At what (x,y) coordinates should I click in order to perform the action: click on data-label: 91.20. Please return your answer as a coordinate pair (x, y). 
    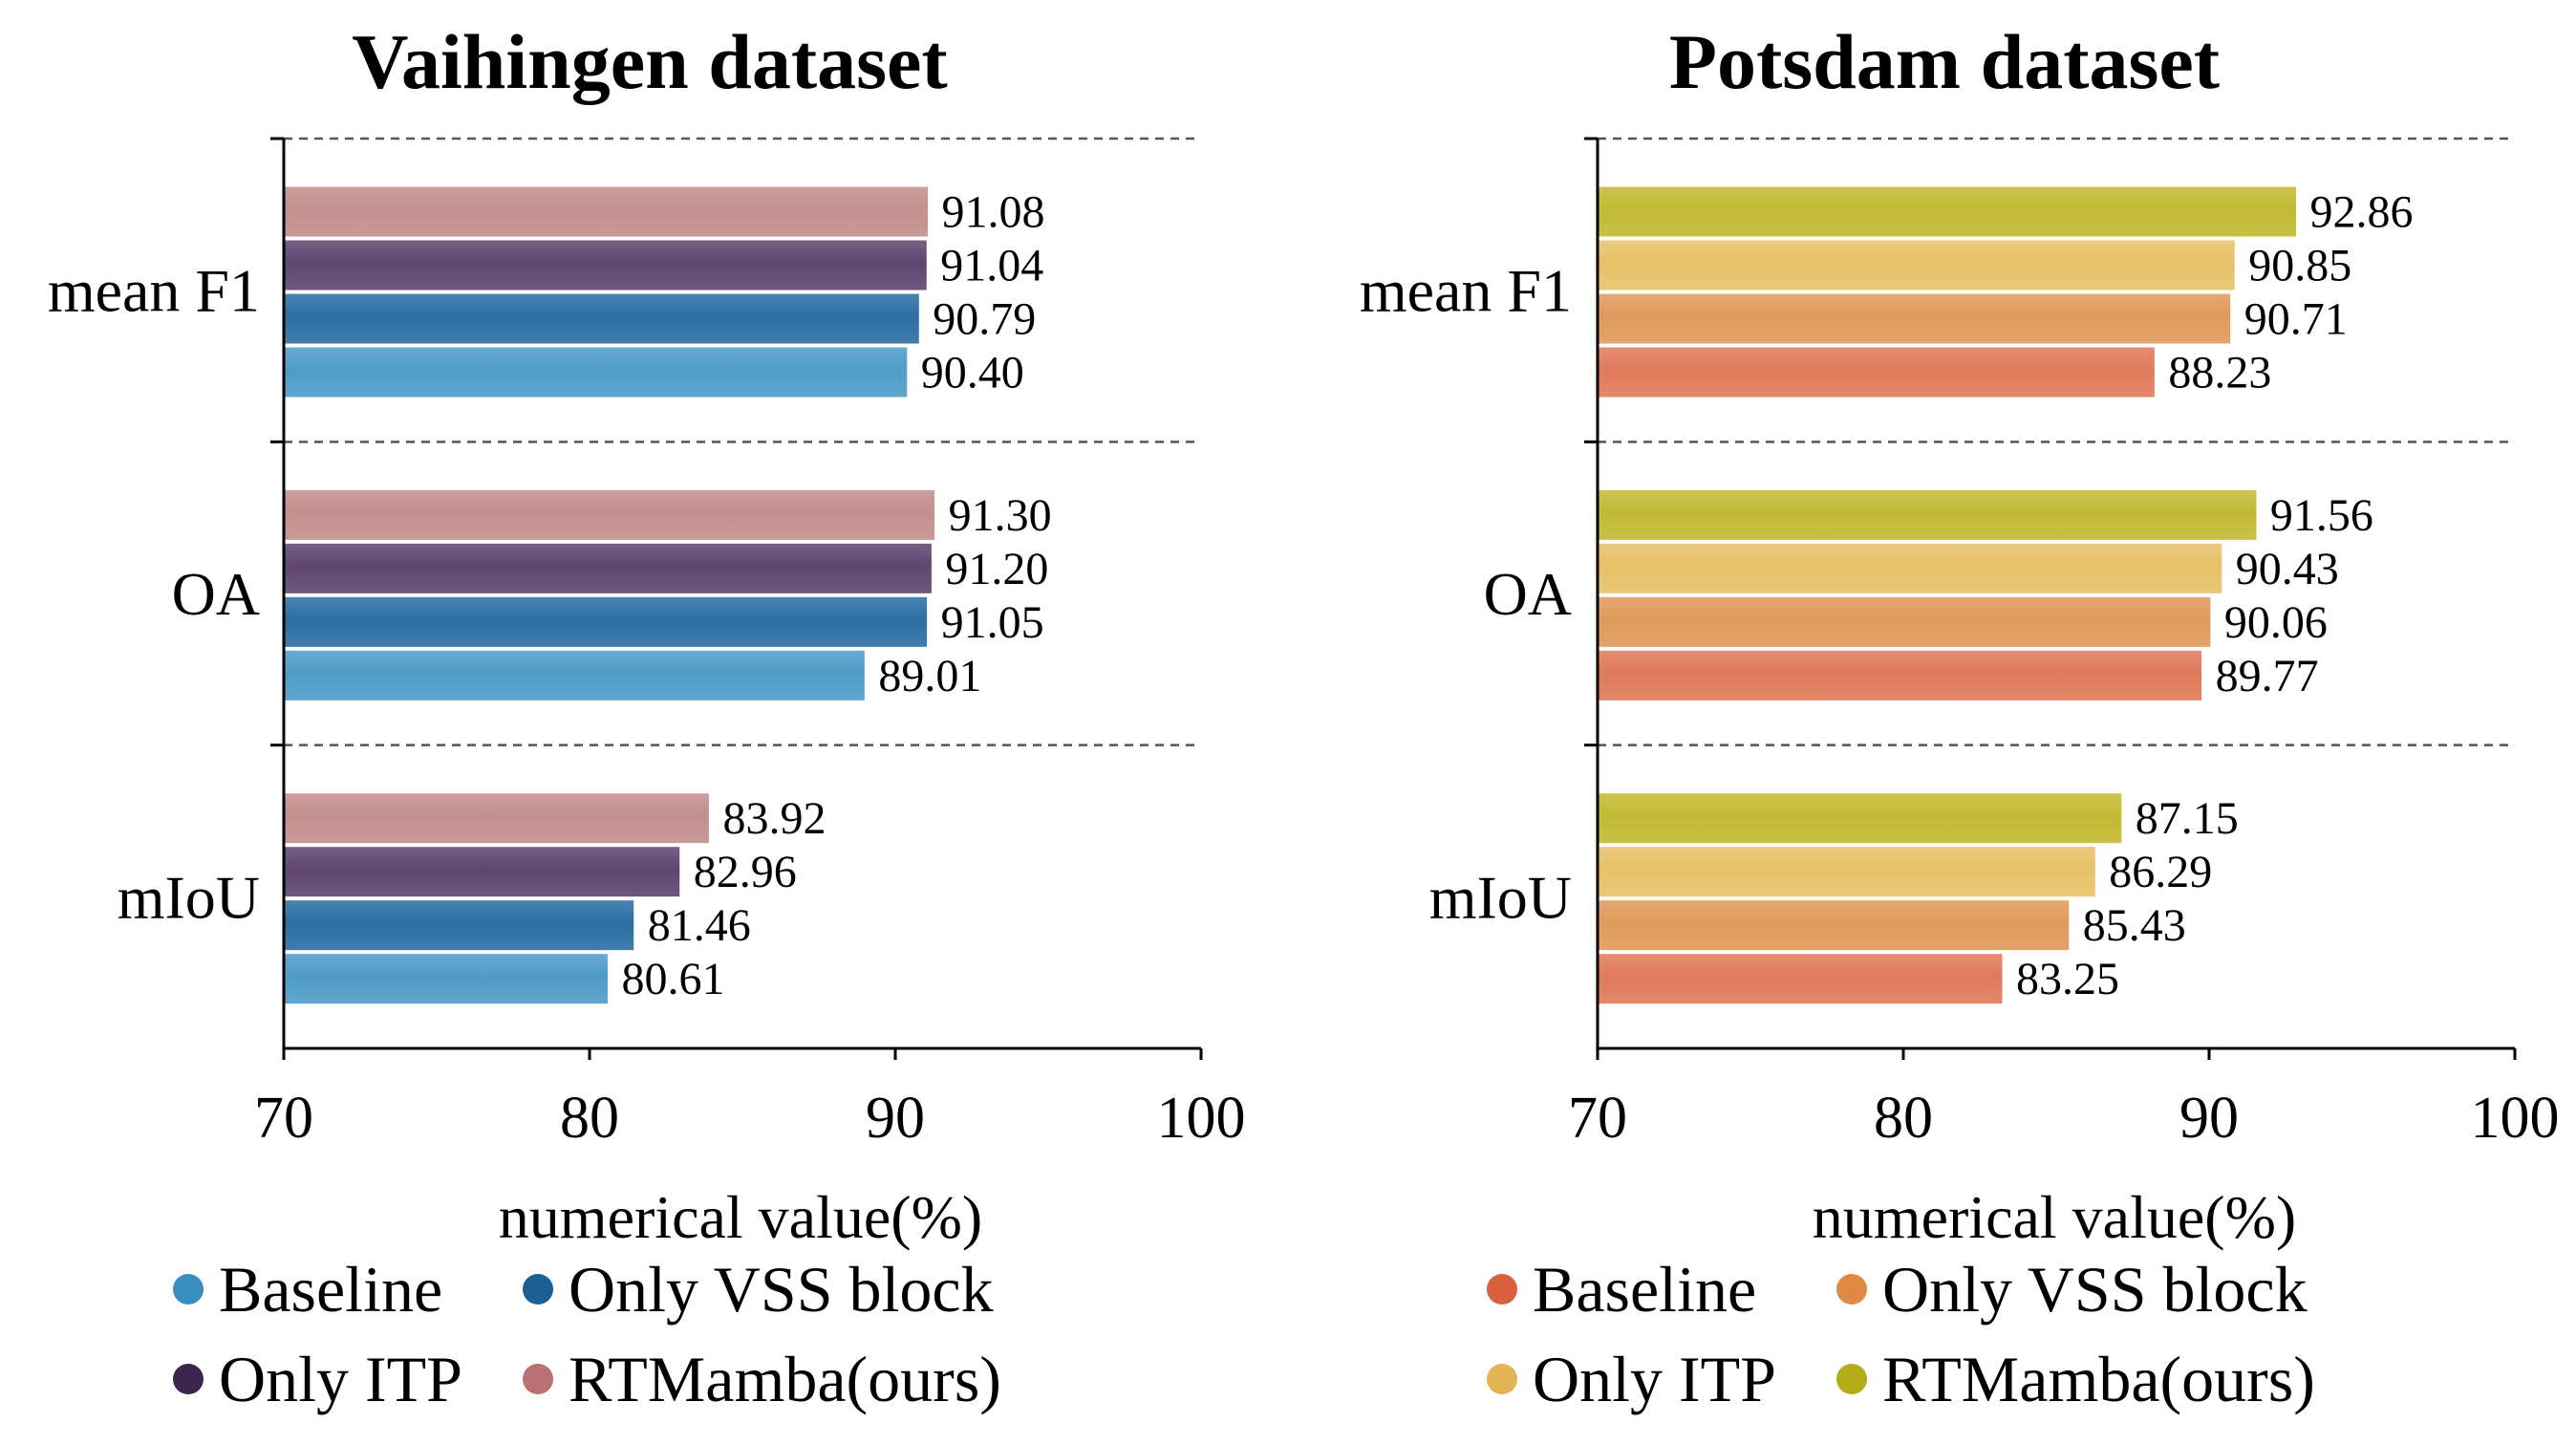
    Looking at the image, I should click on (996, 569).